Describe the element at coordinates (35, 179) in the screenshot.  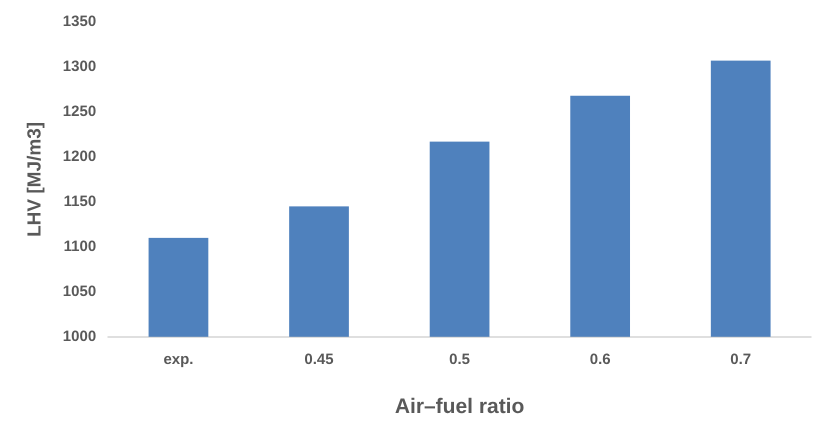
I see `y-axis-title: LHV [MJ/m3]` at that location.